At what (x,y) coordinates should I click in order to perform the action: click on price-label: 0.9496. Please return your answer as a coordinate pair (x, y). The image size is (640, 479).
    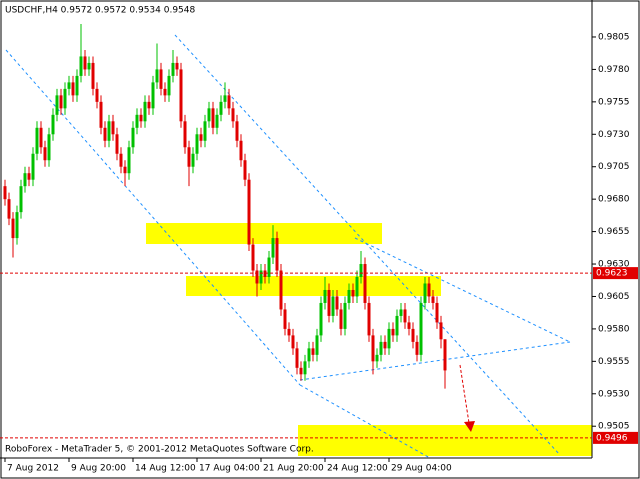
    Looking at the image, I should click on (612, 438).